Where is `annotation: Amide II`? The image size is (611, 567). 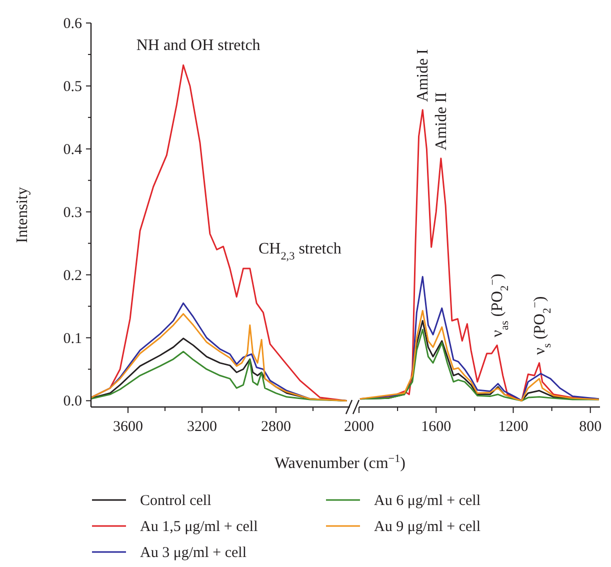
annotation: Amide II is located at coordinates (441, 121).